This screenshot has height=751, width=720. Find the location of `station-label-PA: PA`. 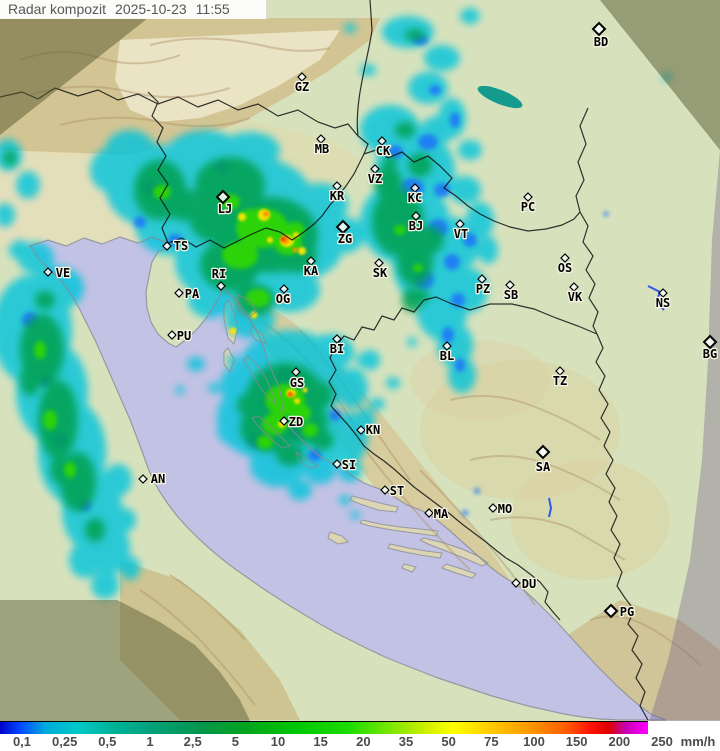

station-label-PA: PA is located at coordinates (192, 294).